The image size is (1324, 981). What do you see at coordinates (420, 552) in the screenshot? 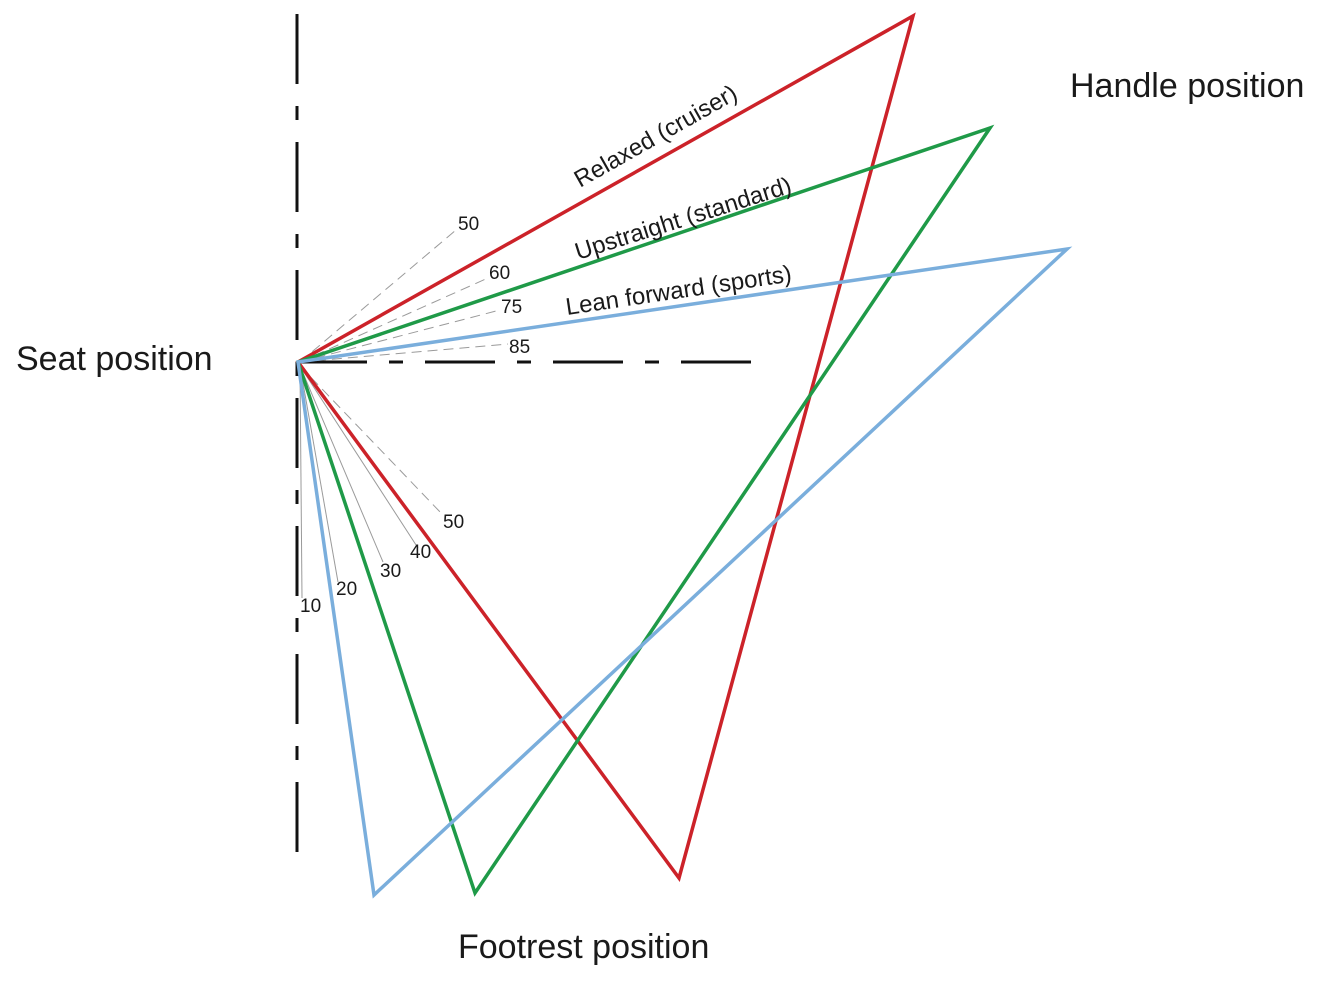
I see `lower-angle-label-40: 40` at bounding box center [420, 552].